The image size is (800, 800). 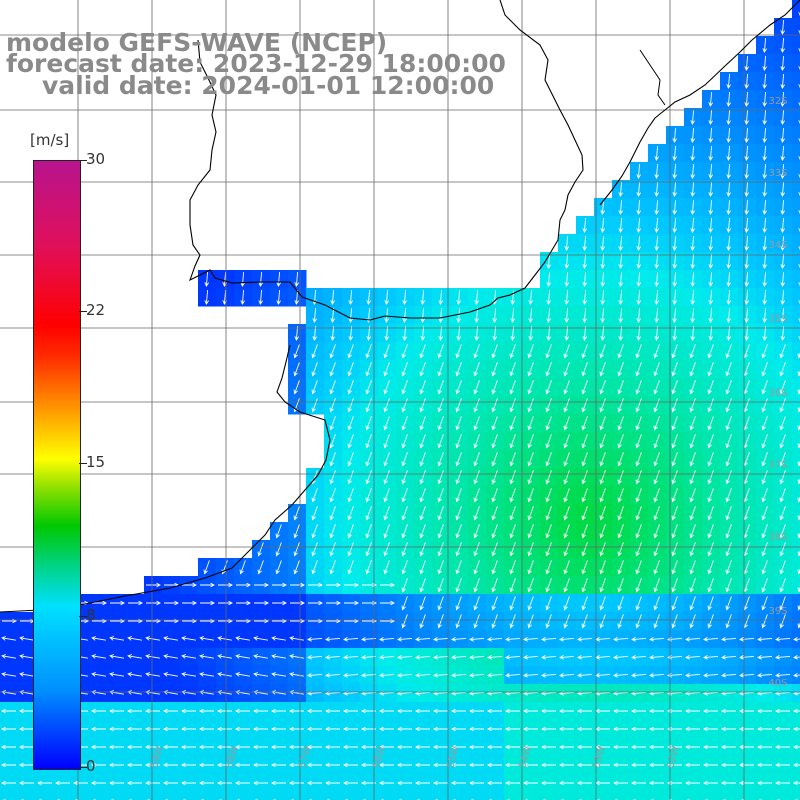 I want to click on title-model: modelo GEFS-WAVE (NCEP), so click(x=197, y=42).